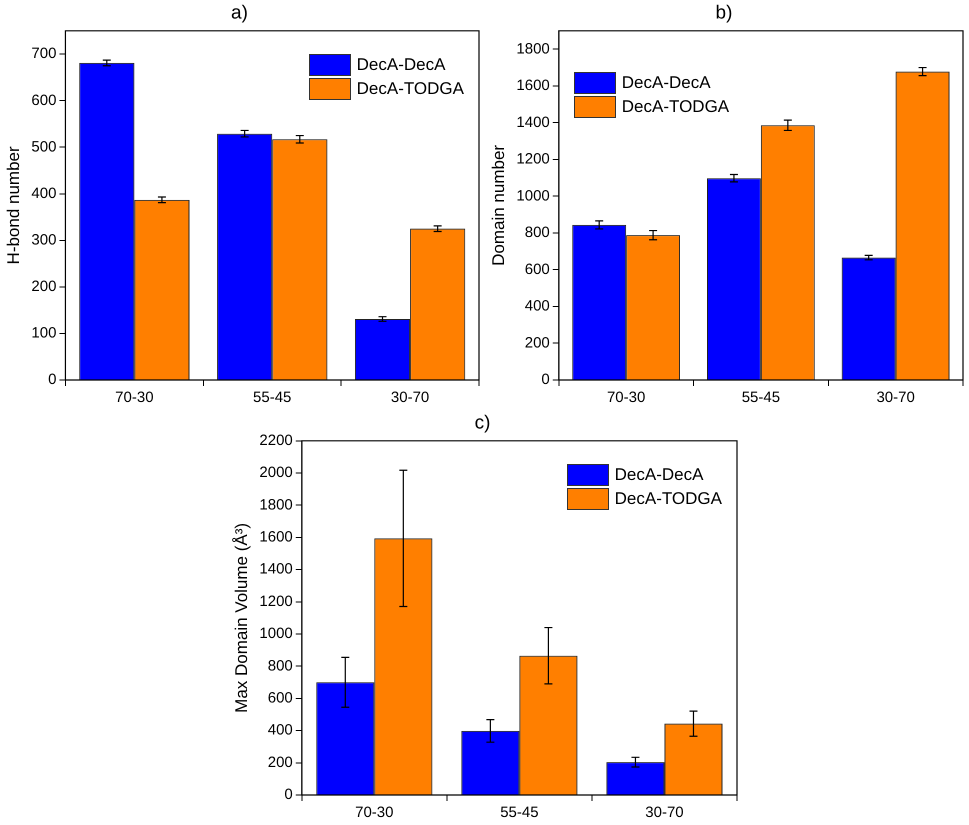 The height and width of the screenshot is (825, 969). I want to click on y-tick-label: 300, so click(43, 239).